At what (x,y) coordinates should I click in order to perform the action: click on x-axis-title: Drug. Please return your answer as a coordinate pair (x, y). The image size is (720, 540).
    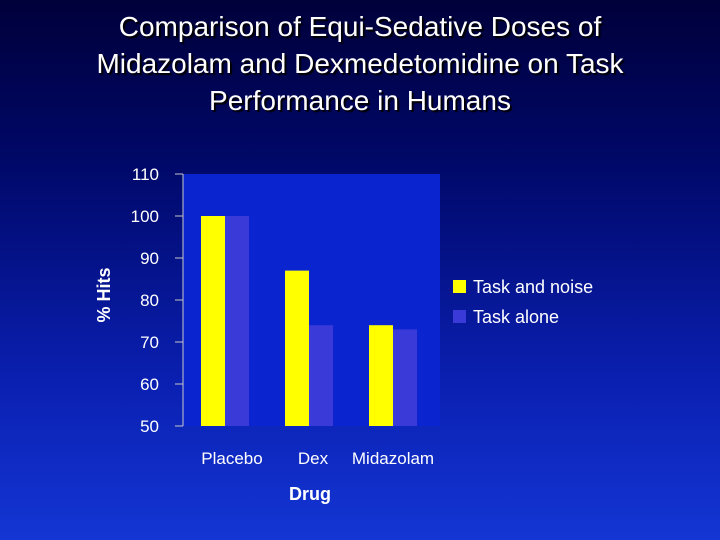
    Looking at the image, I should click on (310, 494).